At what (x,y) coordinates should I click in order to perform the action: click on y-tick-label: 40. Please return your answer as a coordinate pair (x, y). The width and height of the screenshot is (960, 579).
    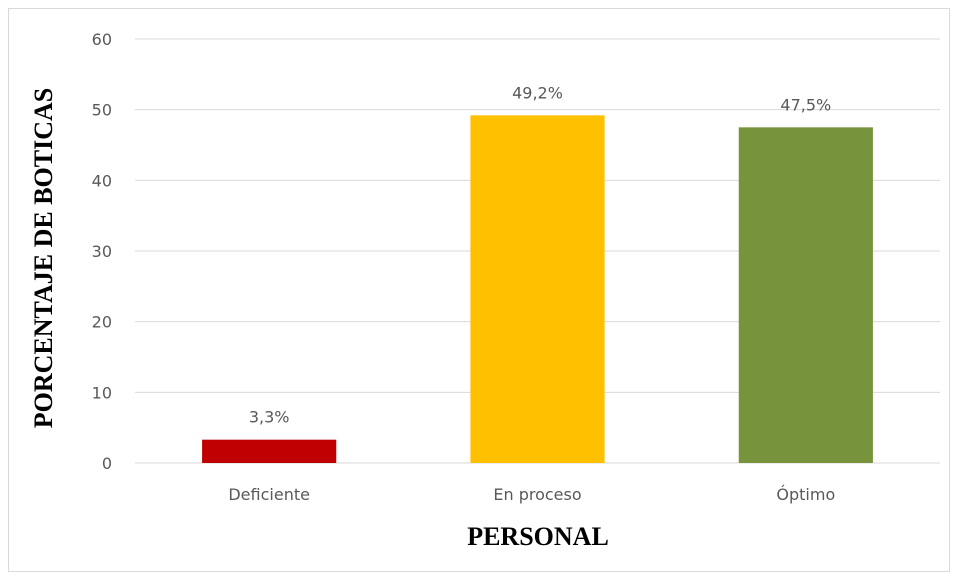
    Looking at the image, I should click on (102, 180).